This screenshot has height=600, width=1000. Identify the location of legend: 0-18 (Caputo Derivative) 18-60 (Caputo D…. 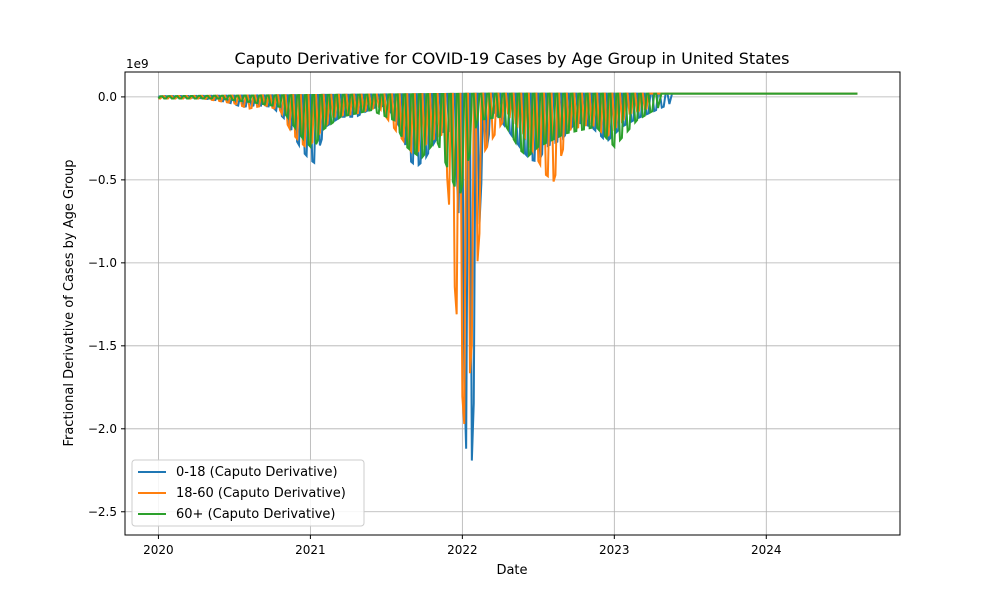
(248, 493).